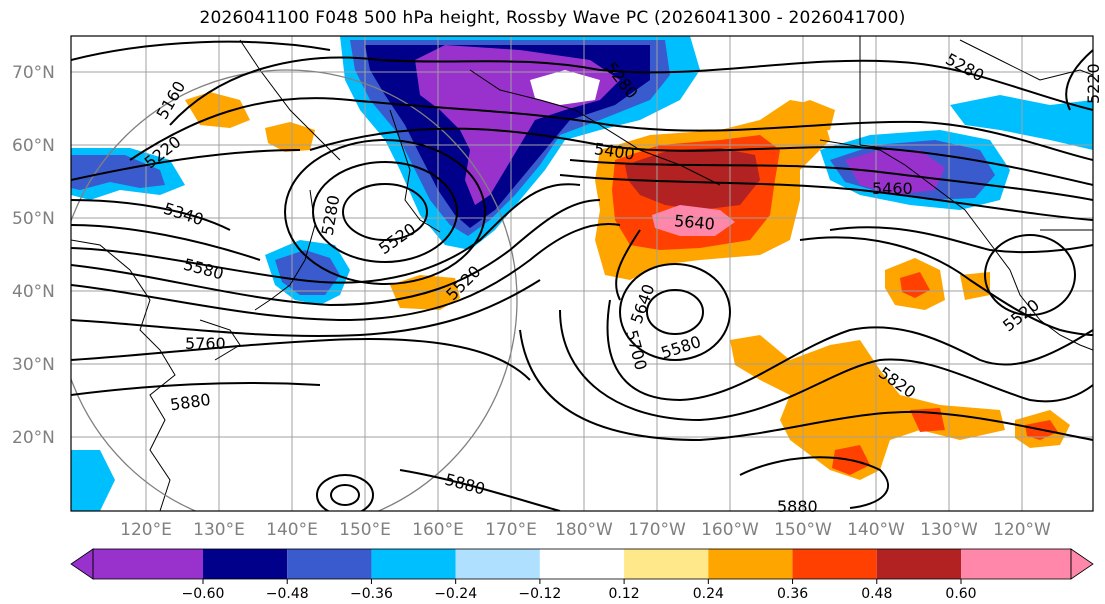  What do you see at coordinates (949, 530) in the screenshot?
I see `lon-label: 130°W` at bounding box center [949, 530].